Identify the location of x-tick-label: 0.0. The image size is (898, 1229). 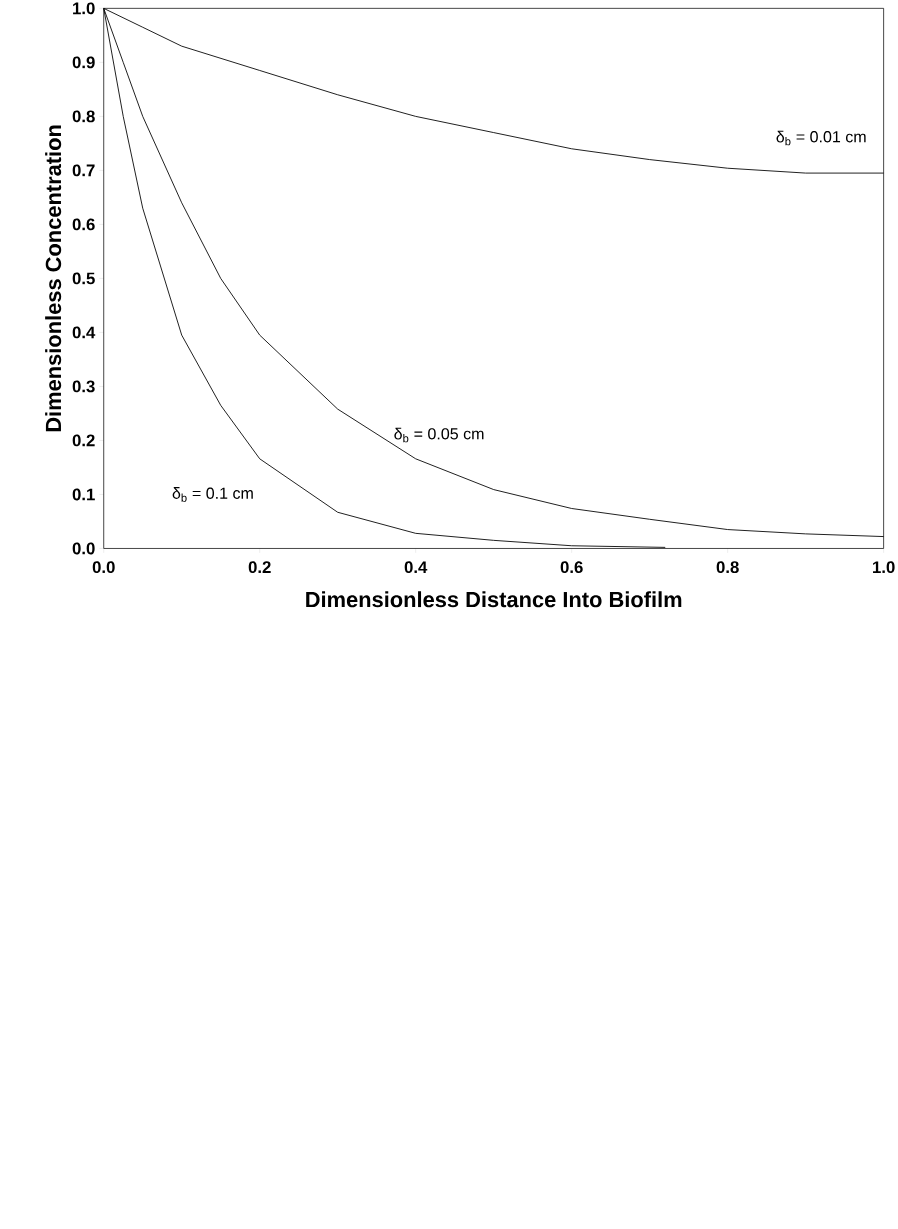
(103, 567).